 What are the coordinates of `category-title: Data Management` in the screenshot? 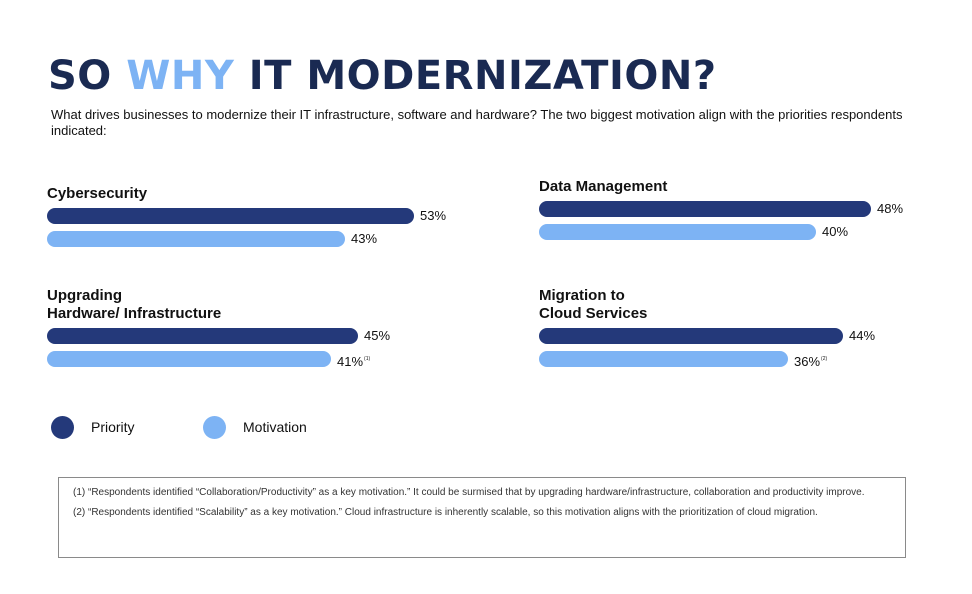 It's located at (603, 187).